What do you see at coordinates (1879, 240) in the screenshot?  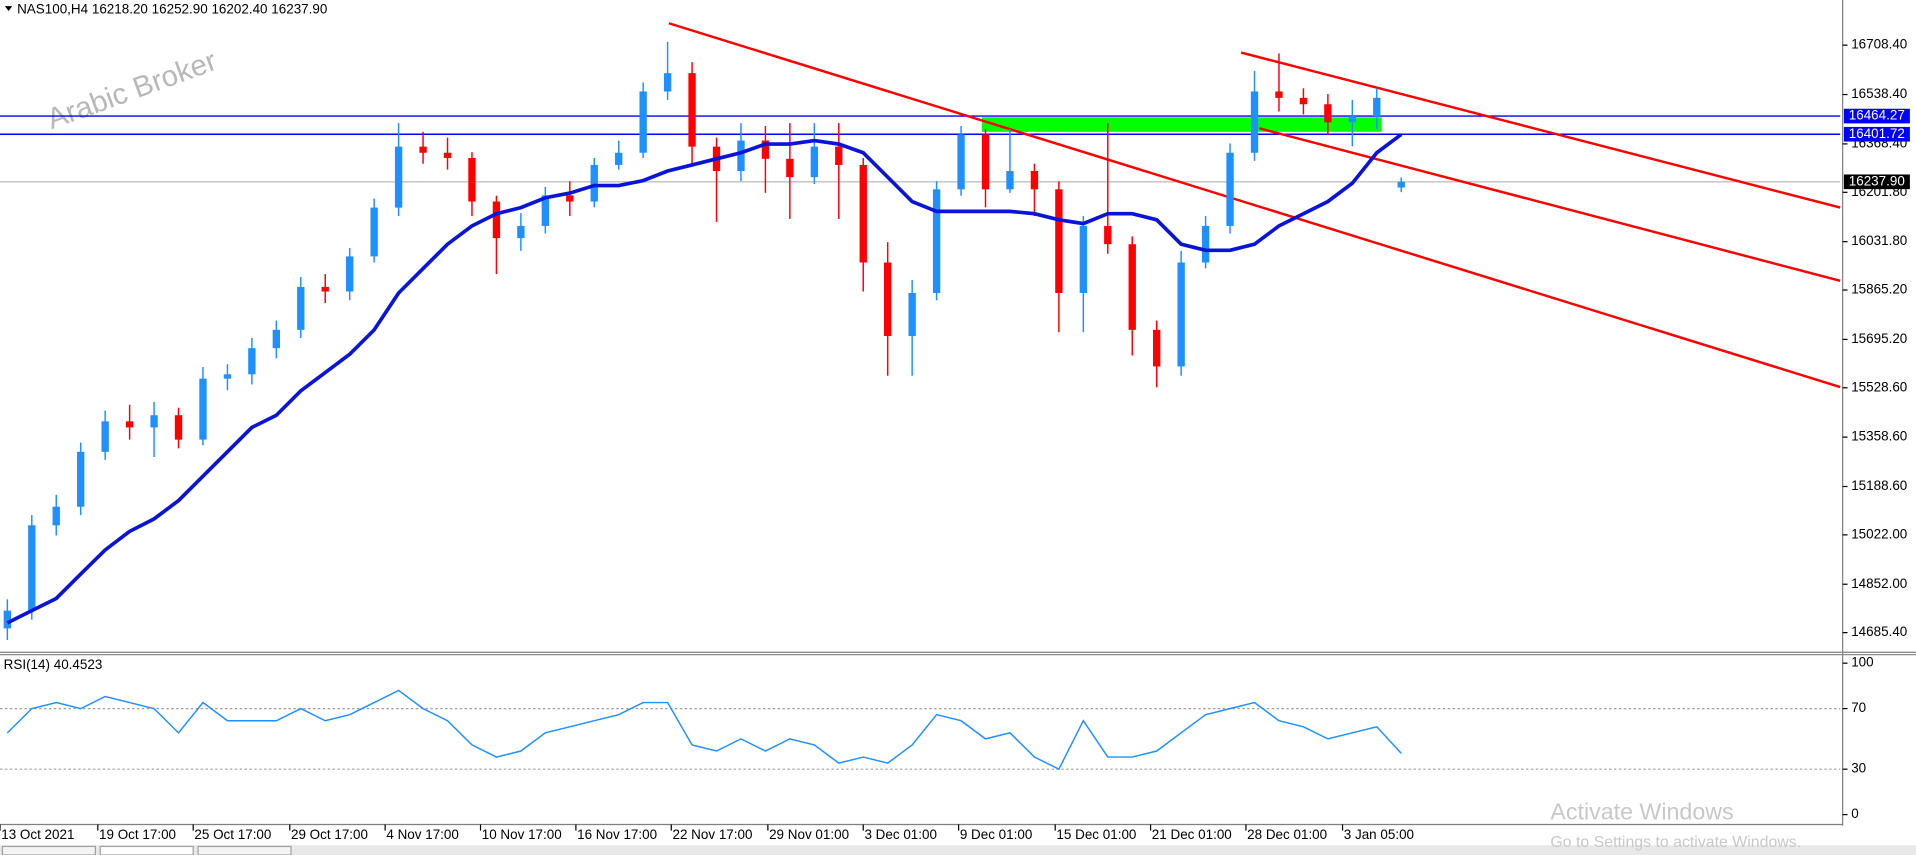 I see `y-tick-label: 16031.80` at bounding box center [1879, 240].